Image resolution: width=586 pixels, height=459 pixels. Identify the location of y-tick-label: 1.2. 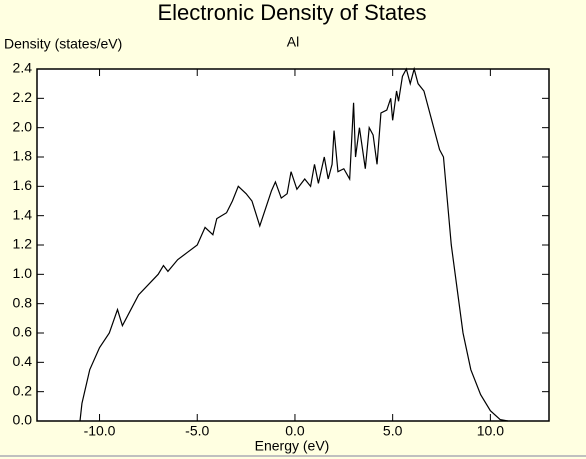
(23, 244).